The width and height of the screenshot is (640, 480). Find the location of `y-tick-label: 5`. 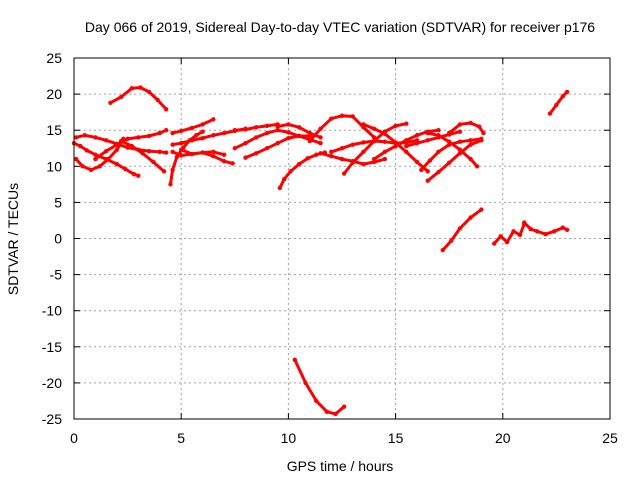

y-tick-label: 5 is located at coordinates (58, 202).